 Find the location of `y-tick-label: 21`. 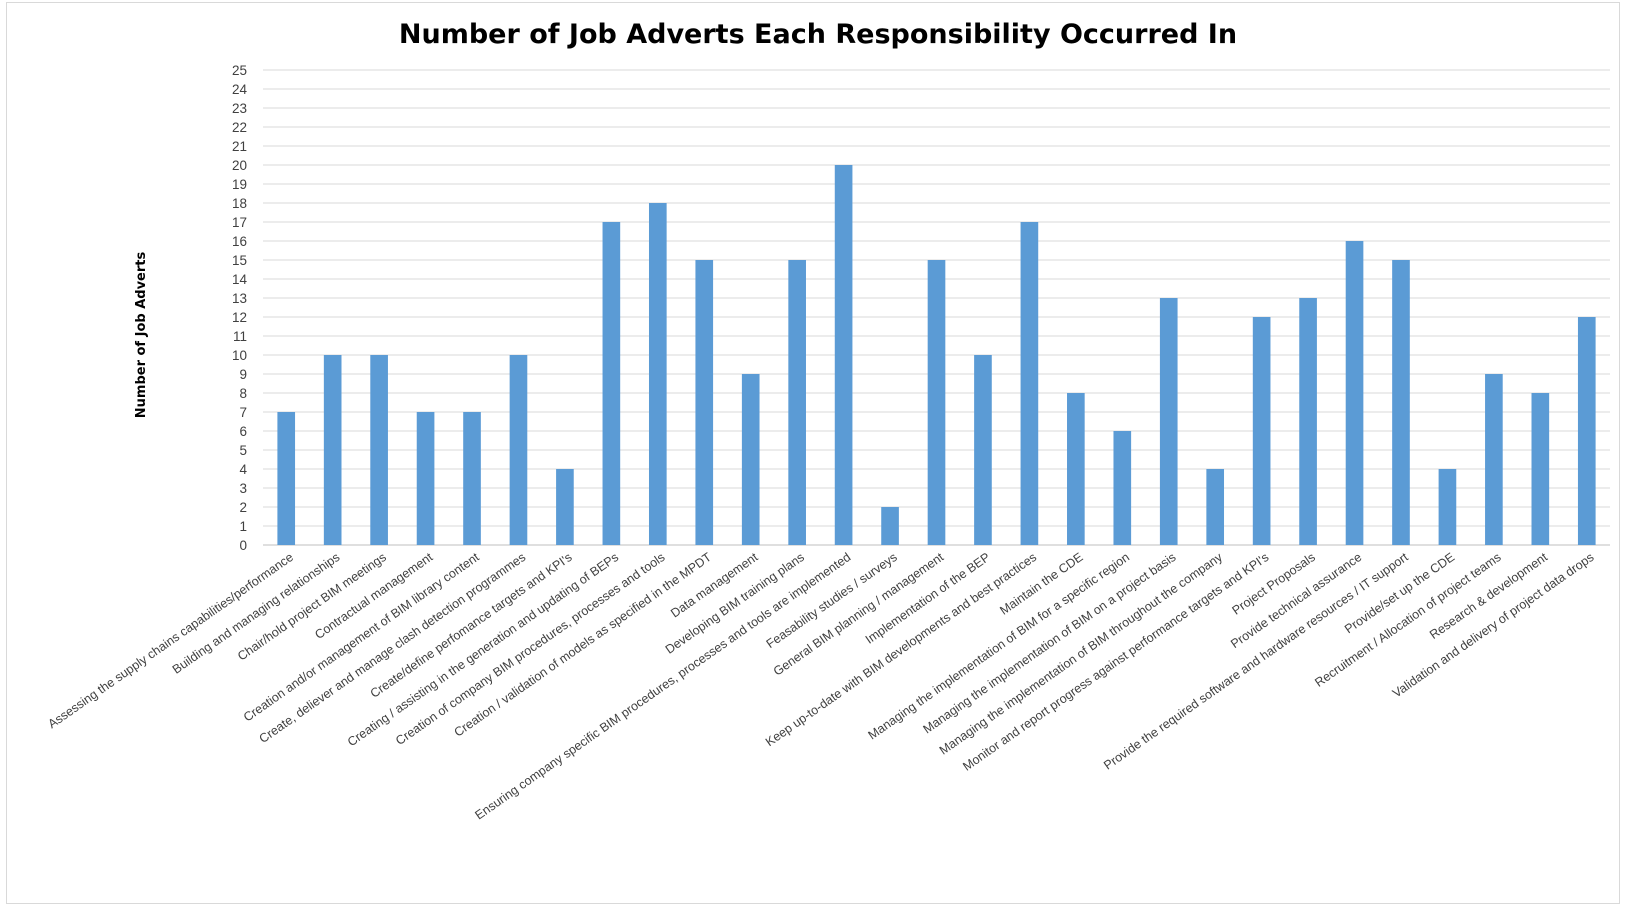

y-tick-label: 21 is located at coordinates (239, 146).